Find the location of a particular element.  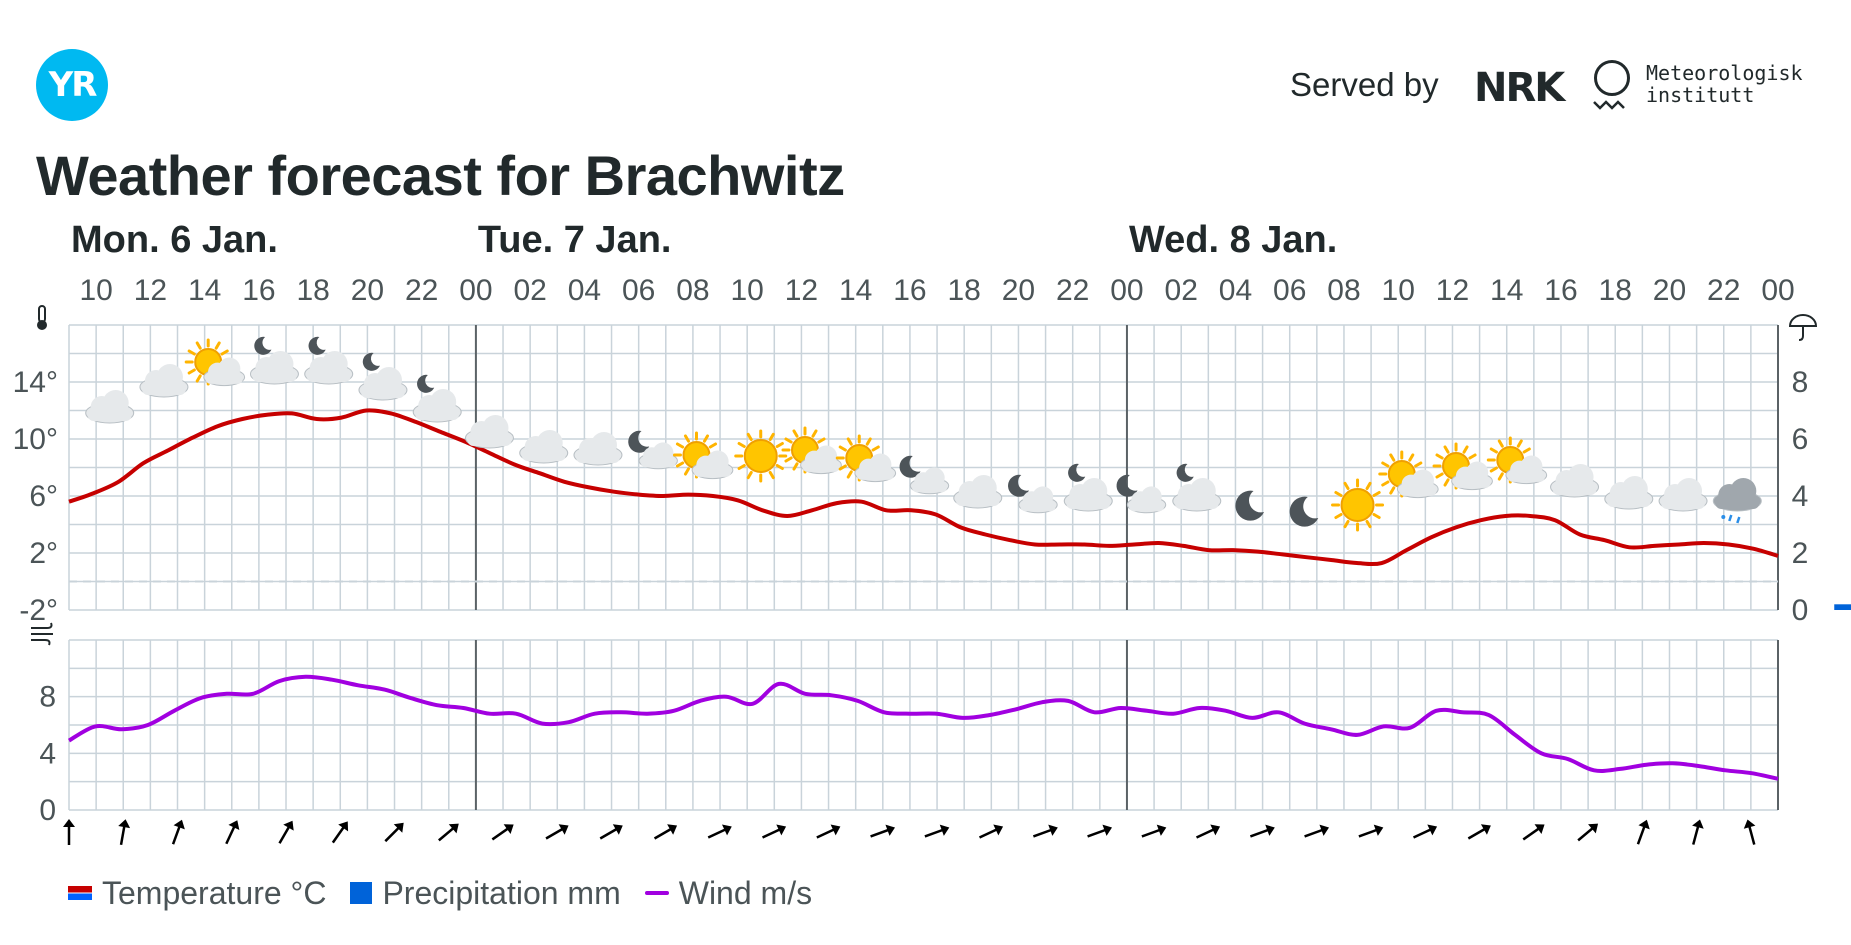

legend-precipitation-label: Precipitation mm is located at coordinates (501, 892).